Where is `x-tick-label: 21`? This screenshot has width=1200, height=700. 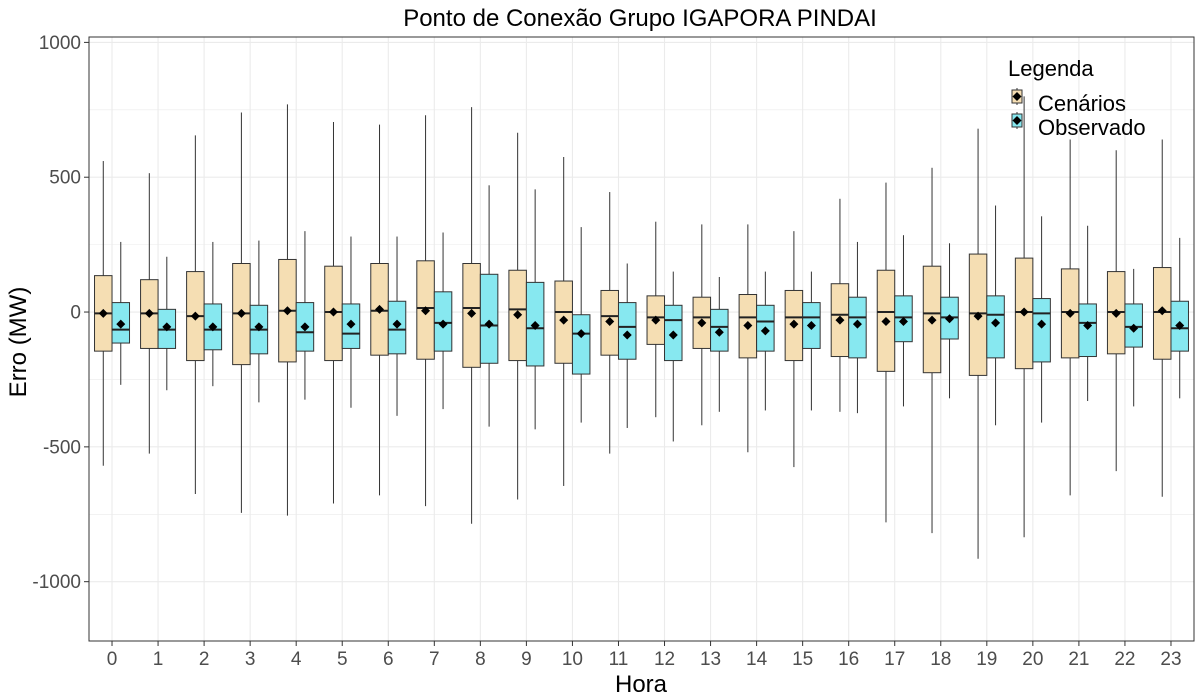 x-tick-label: 21 is located at coordinates (1078, 659).